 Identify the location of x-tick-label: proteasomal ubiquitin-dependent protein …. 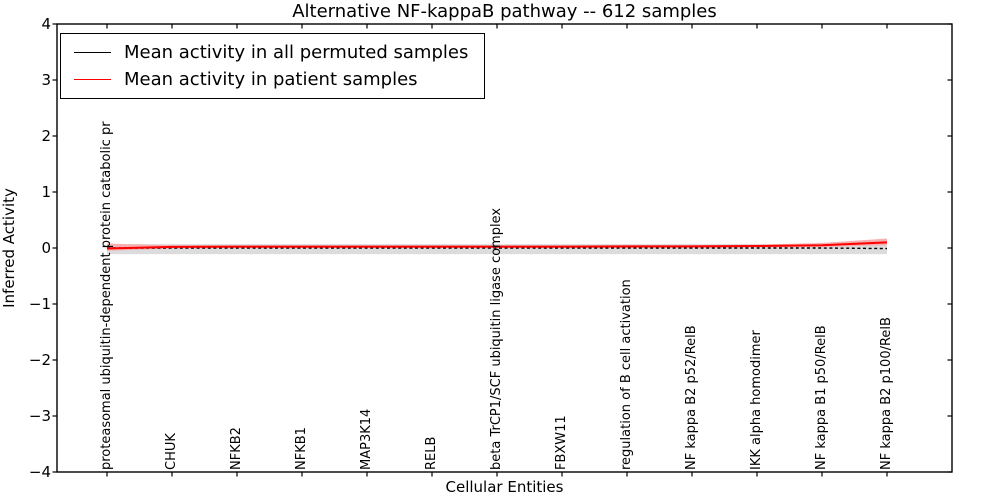
(106, 295).